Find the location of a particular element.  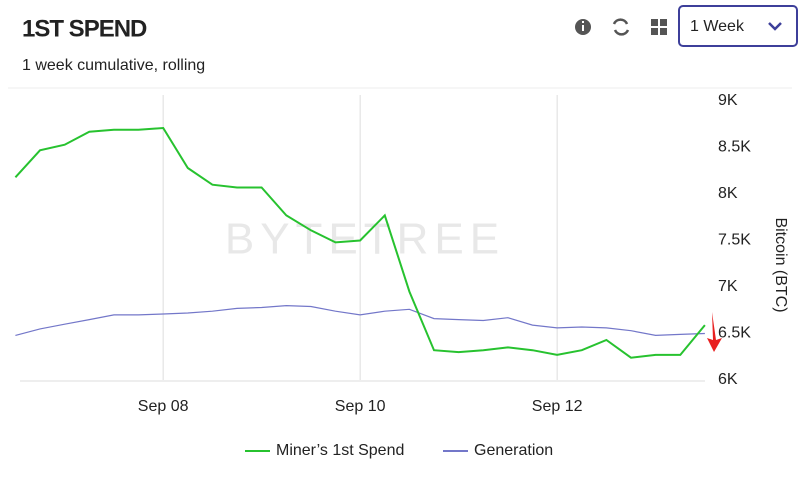

refresh-icon is located at coordinates (621, 27).